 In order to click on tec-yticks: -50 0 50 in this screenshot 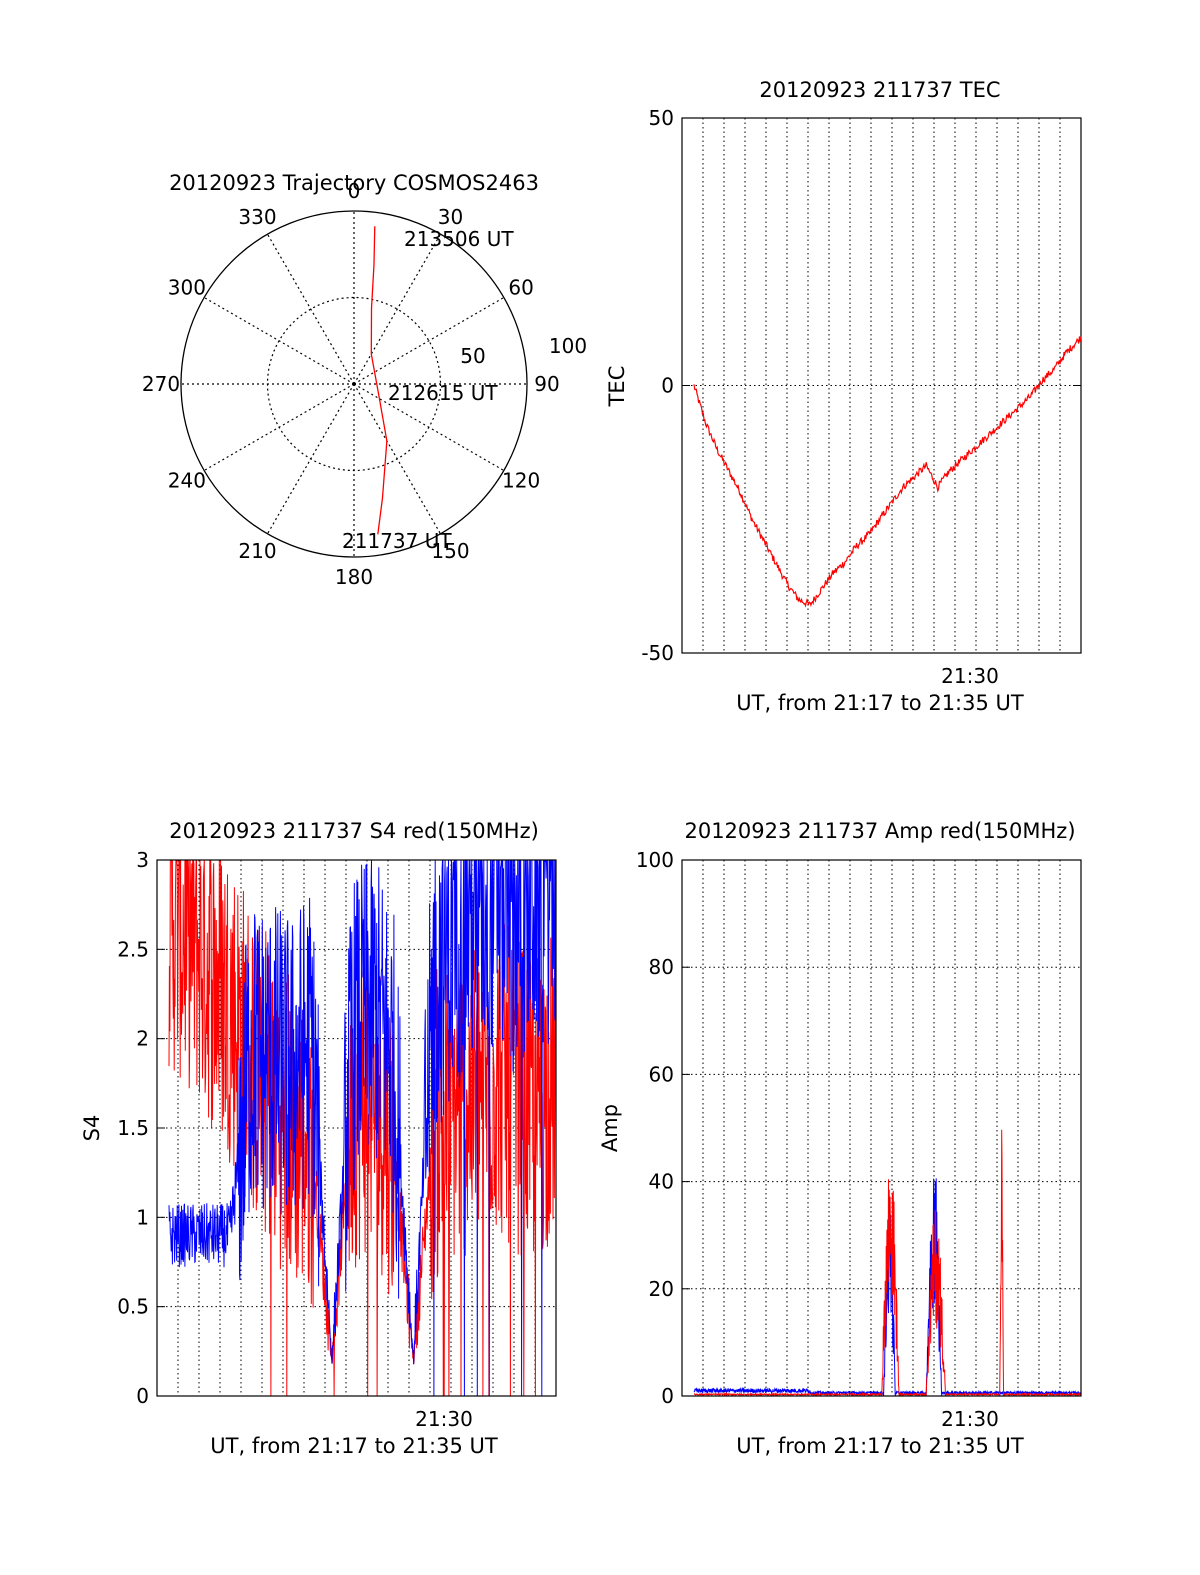, I will do `click(861, 385)`.